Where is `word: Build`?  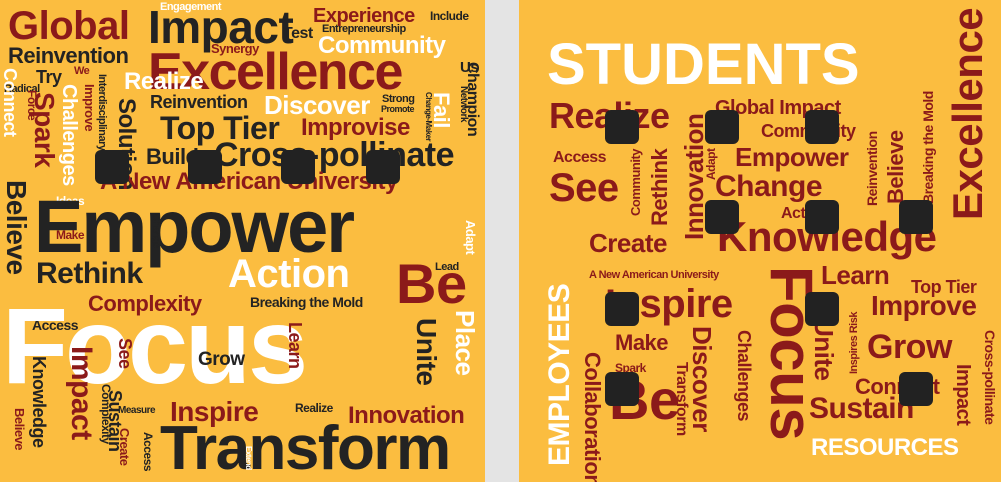 word: Build is located at coordinates (172, 156).